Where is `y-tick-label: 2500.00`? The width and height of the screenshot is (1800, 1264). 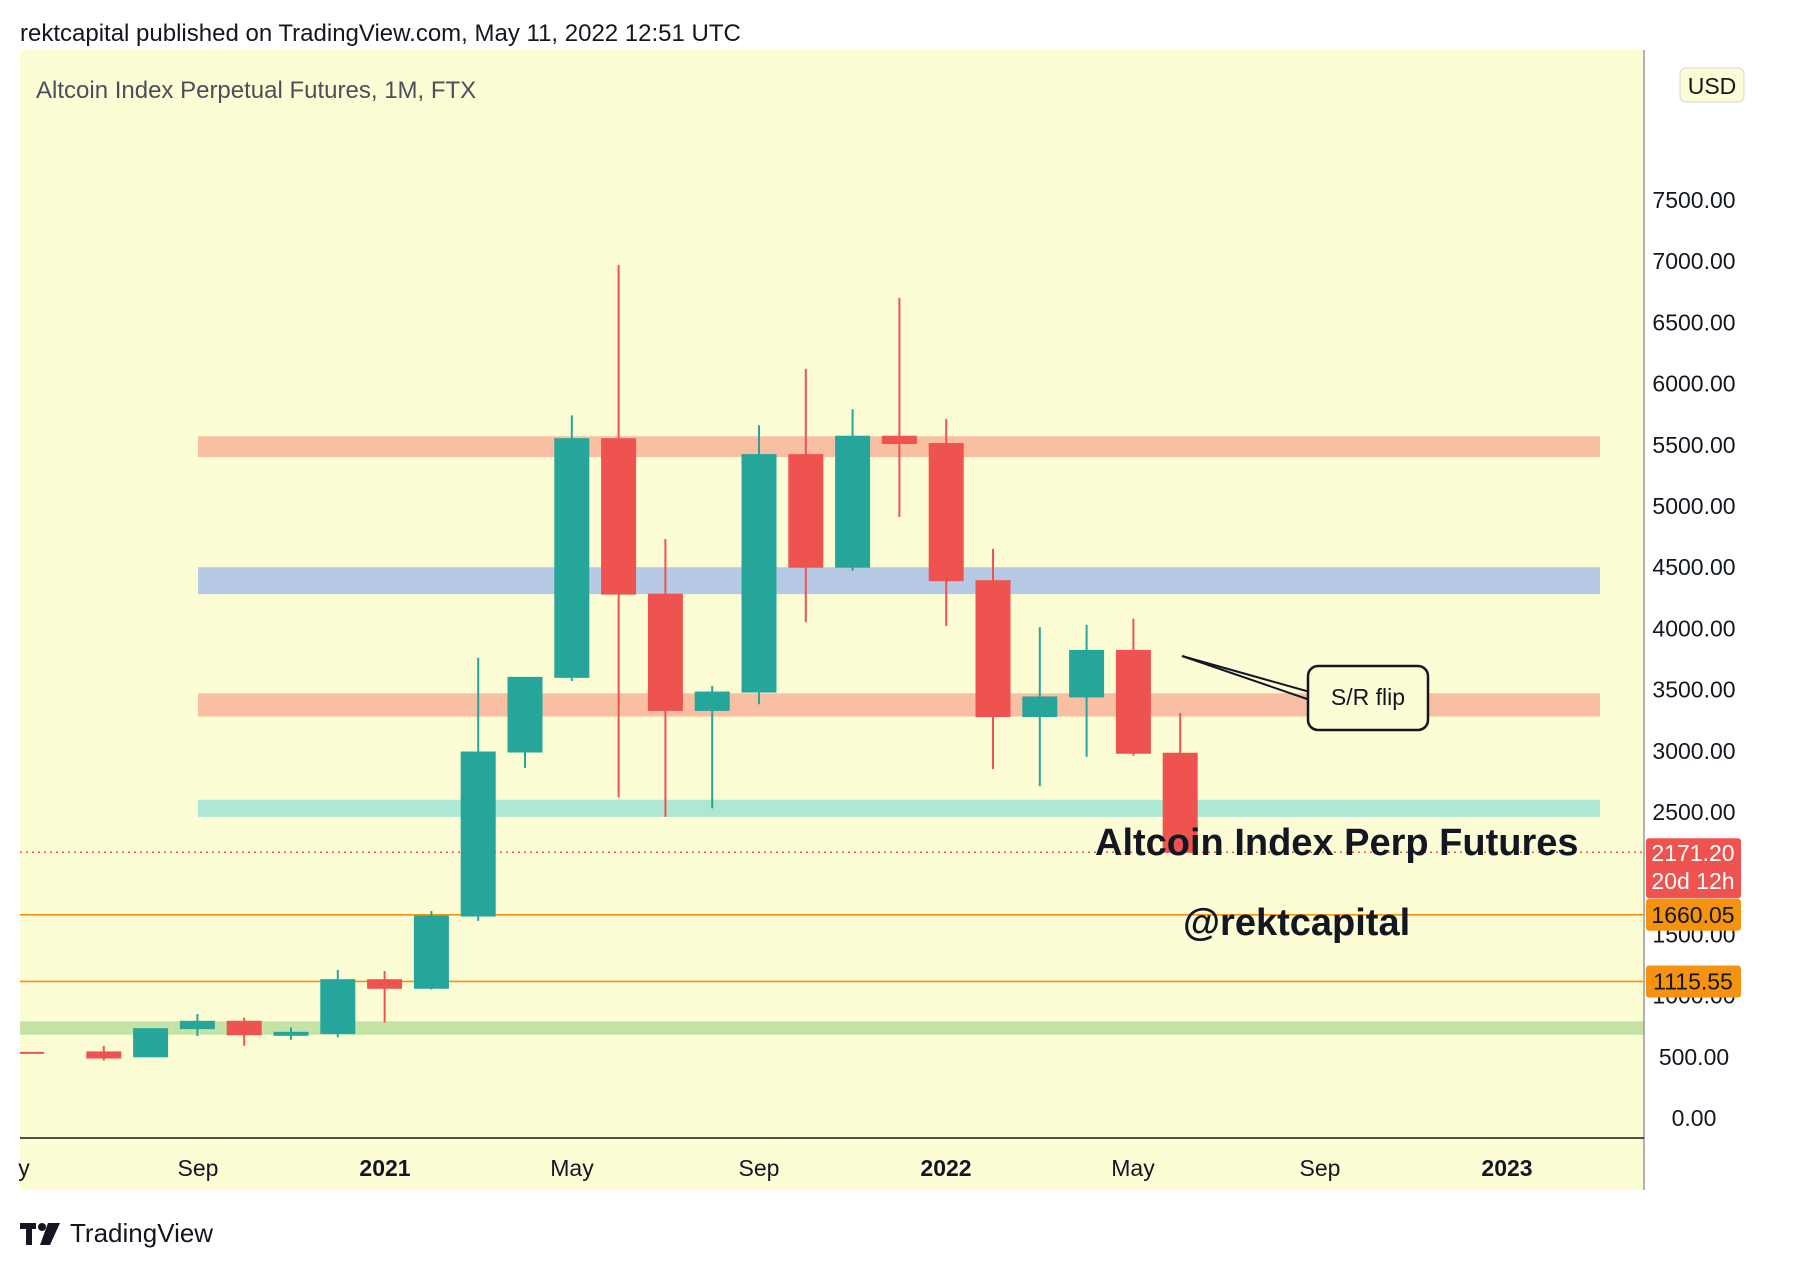 y-tick-label: 2500.00 is located at coordinates (1693, 812).